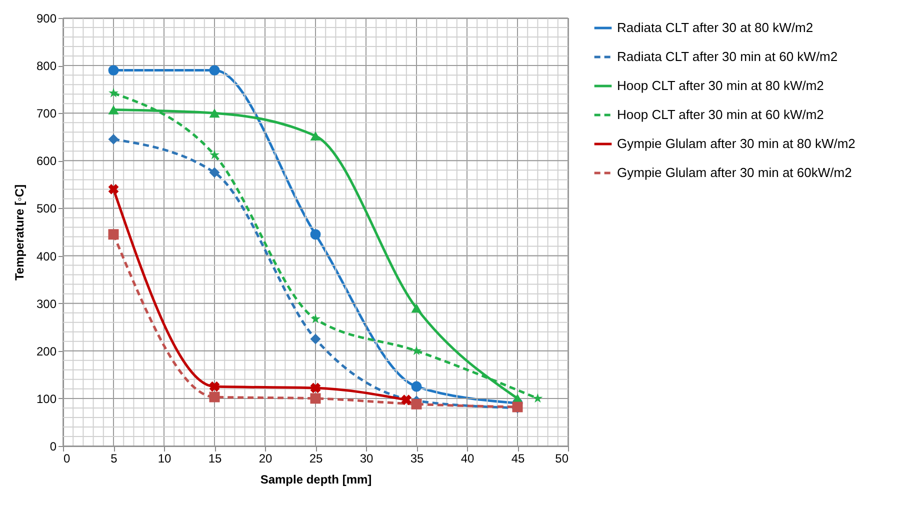 This screenshot has height=513, width=905. What do you see at coordinates (46, 209) in the screenshot?
I see `y-tick-label: 500` at bounding box center [46, 209].